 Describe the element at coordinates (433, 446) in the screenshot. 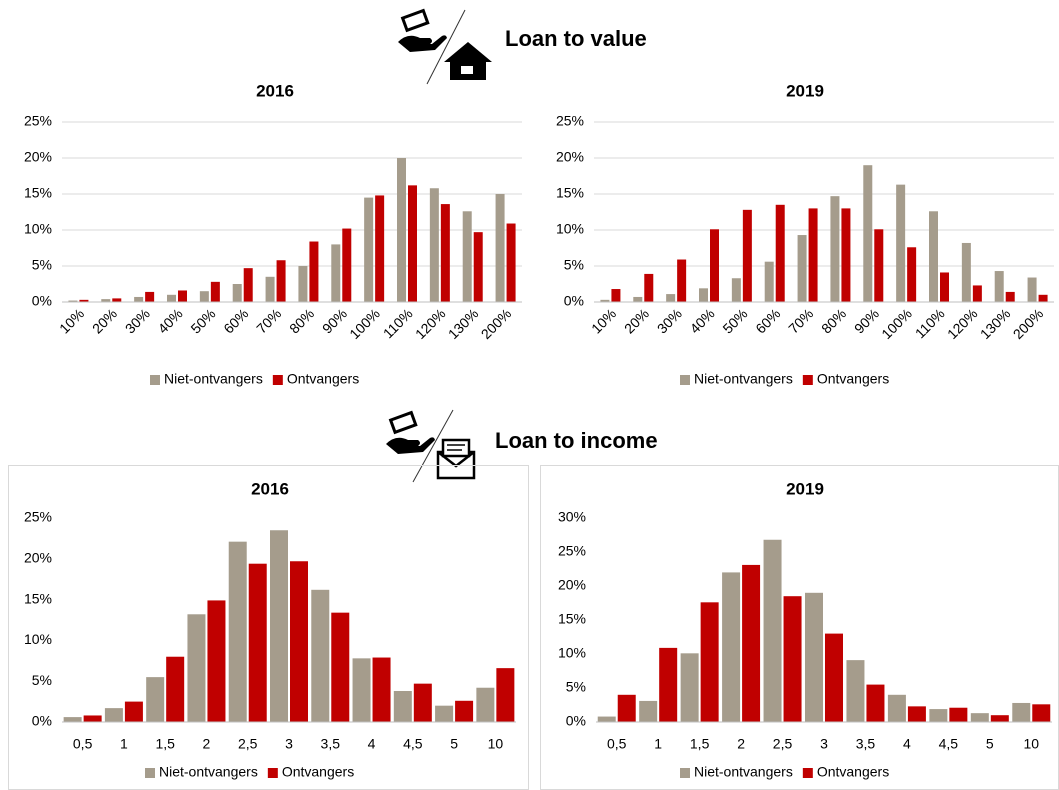

I see `icon-slash` at that location.